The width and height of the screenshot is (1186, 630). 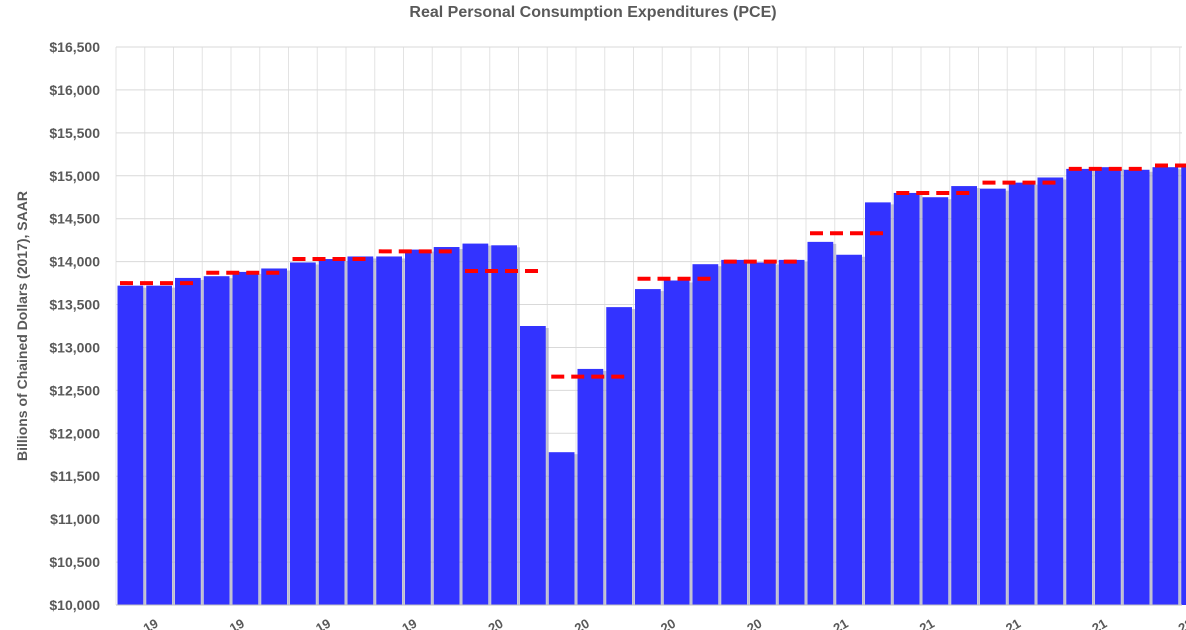 I want to click on y-tick-label: $15,500, so click(x=74, y=133).